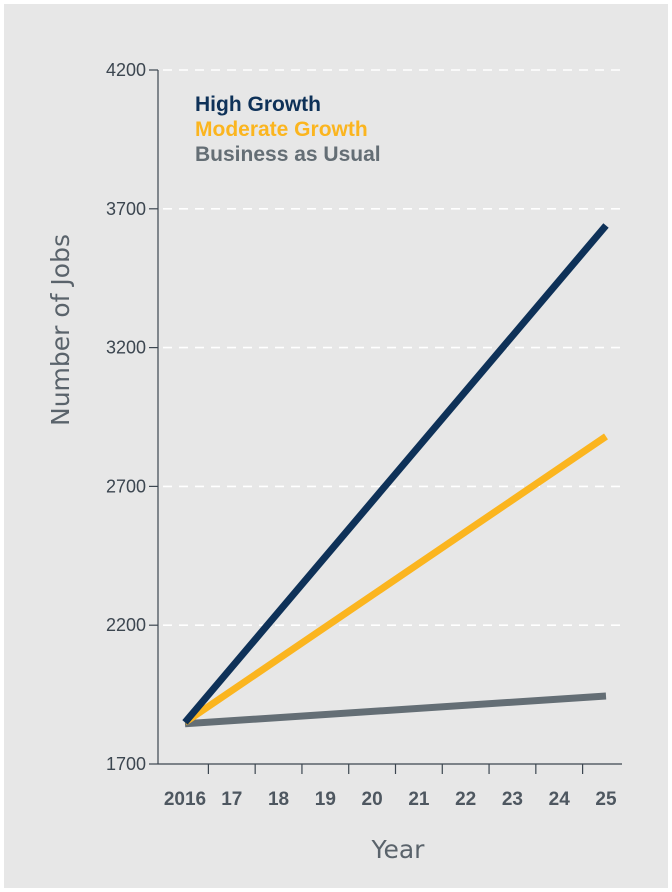 This screenshot has width=672, height=892. Describe the element at coordinates (465, 799) in the screenshot. I see `x-tick-label: 22` at that location.